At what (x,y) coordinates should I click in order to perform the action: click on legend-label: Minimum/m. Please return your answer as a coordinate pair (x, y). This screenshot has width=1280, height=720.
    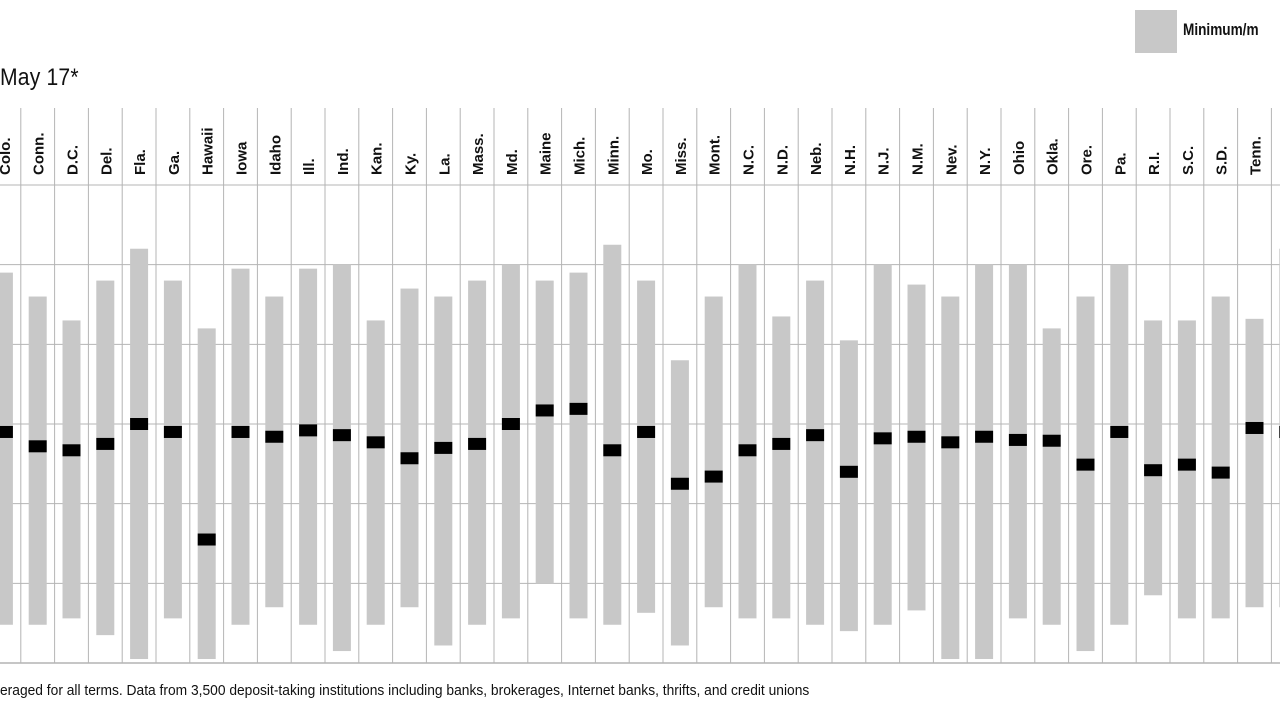
    Looking at the image, I should click on (1221, 29).